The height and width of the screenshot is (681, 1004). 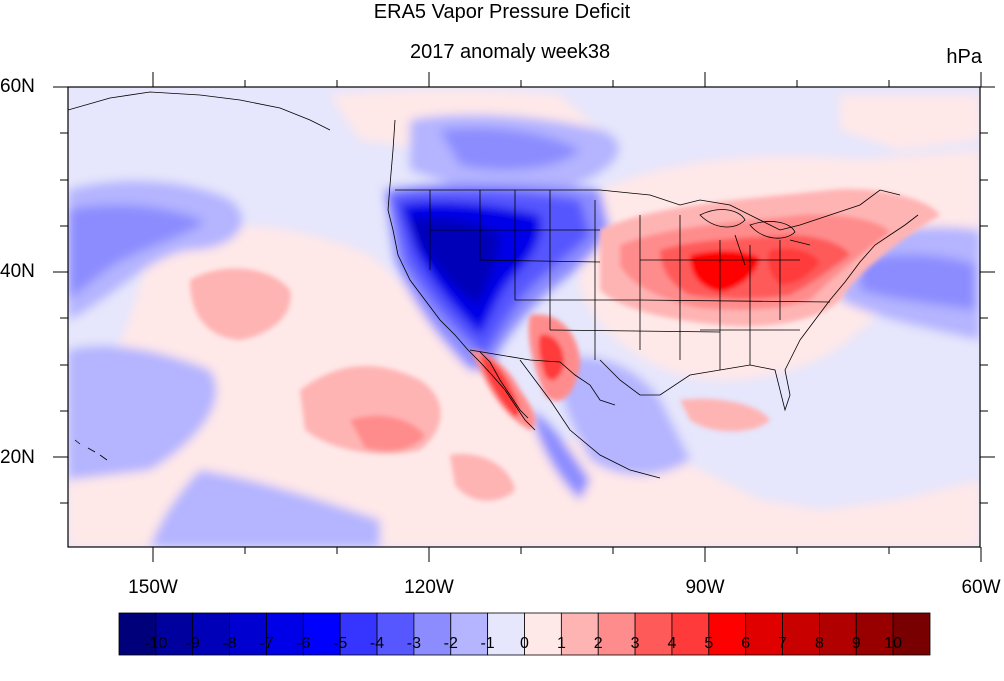 What do you see at coordinates (153, 587) in the screenshot?
I see `lon-label-150w: 150W` at bounding box center [153, 587].